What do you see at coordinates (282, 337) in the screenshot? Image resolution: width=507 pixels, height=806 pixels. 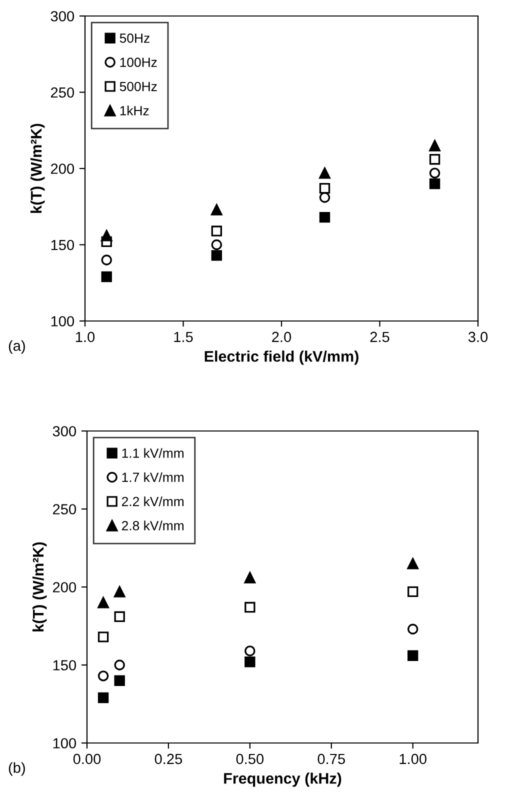 I see `x-tick-label: 2.0` at bounding box center [282, 337].